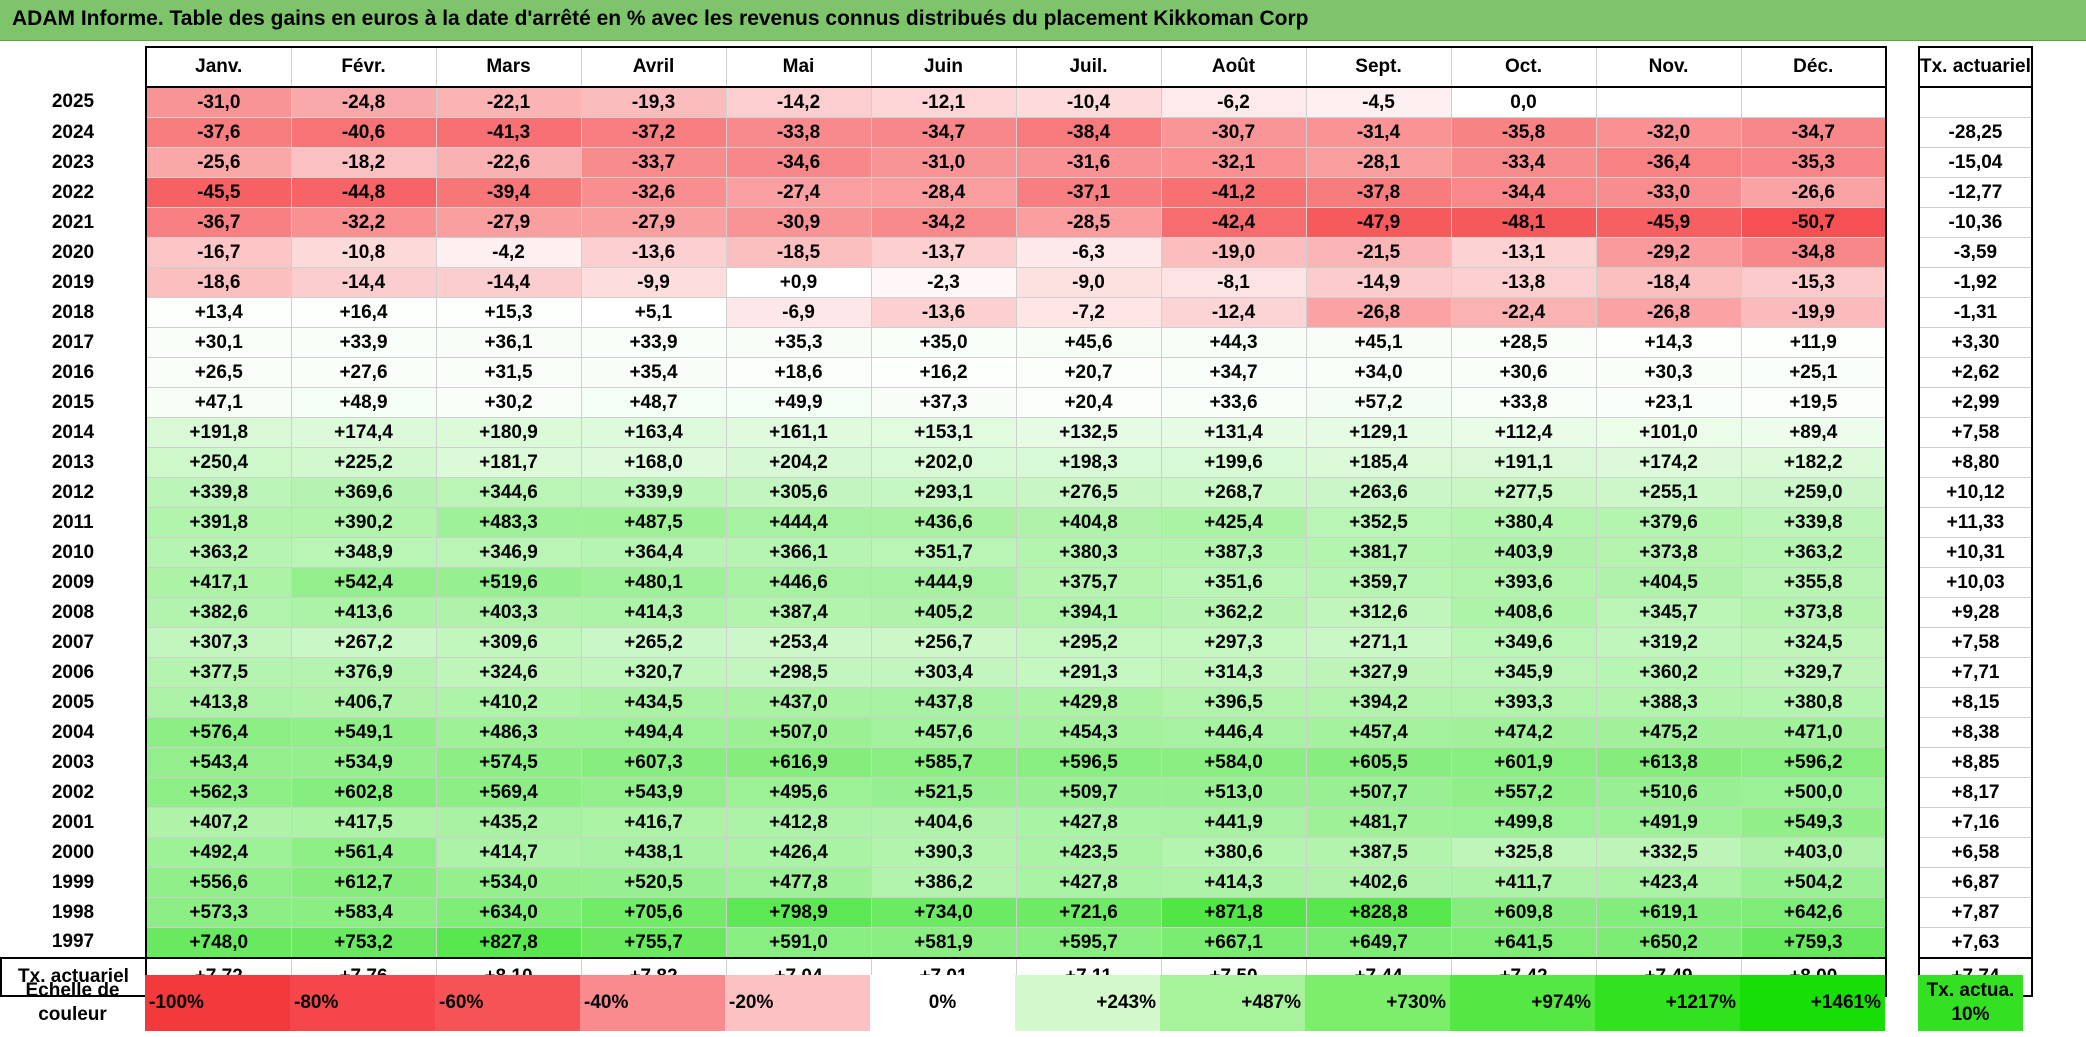 This screenshot has height=1037, width=2086. Describe the element at coordinates (1523, 702) in the screenshot. I see `value-cell: +393,3` at that location.